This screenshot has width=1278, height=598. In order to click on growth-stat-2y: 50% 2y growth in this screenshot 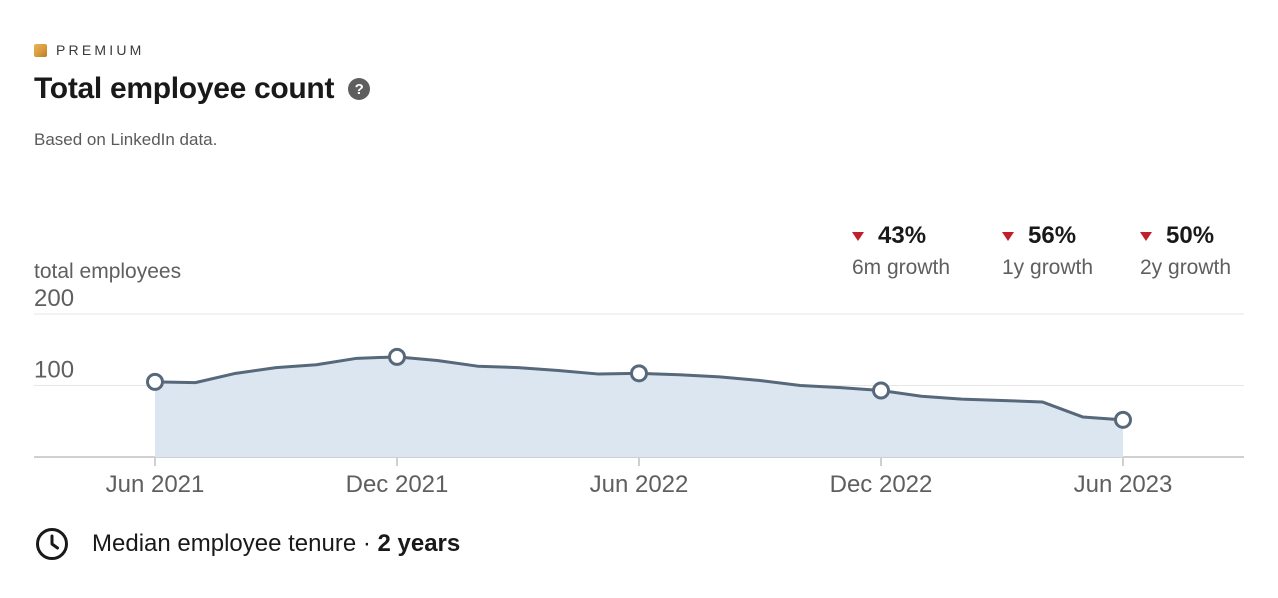, I will do `click(1185, 251)`.